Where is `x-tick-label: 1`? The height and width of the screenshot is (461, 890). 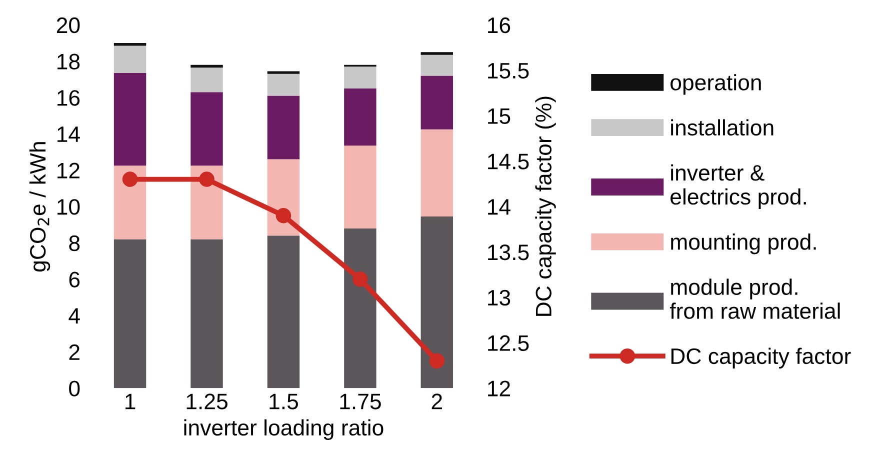
x-tick-label: 1 is located at coordinates (131, 402).